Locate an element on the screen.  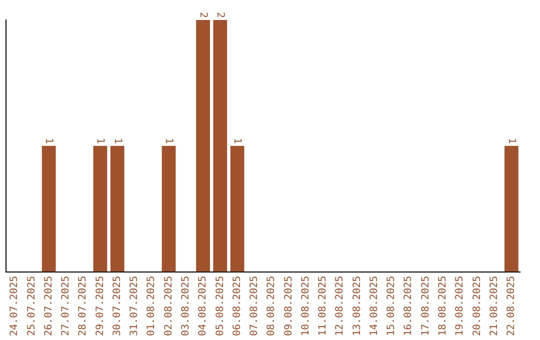
x-tick-label: 08.08.2025 is located at coordinates (272, 306).